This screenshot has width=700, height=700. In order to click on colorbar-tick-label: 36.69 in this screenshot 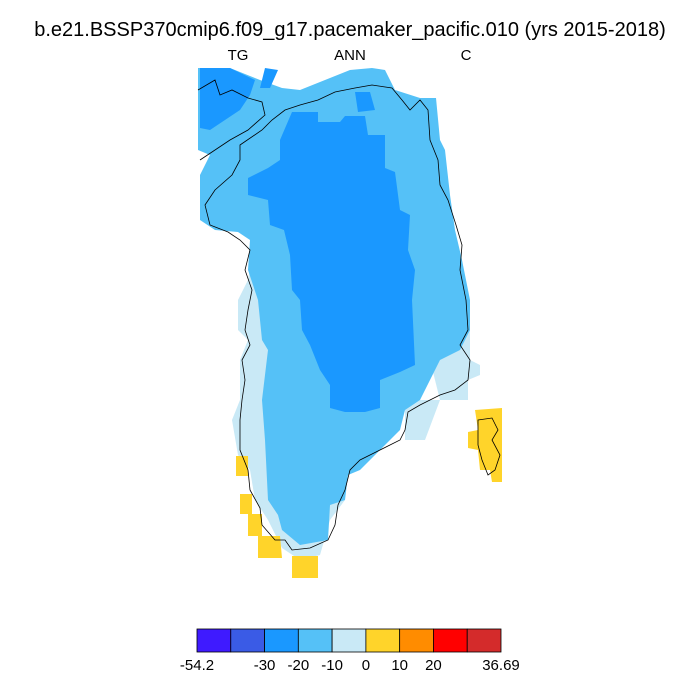, I will do `click(501, 665)`.